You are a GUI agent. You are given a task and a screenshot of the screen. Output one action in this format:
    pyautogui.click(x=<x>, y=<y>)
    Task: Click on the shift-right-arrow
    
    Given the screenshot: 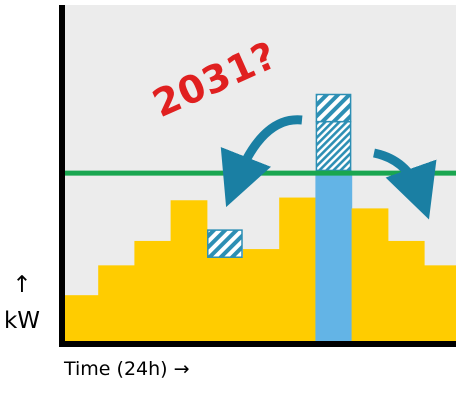 What is the action you would take?
    pyautogui.click(x=404, y=184)
    